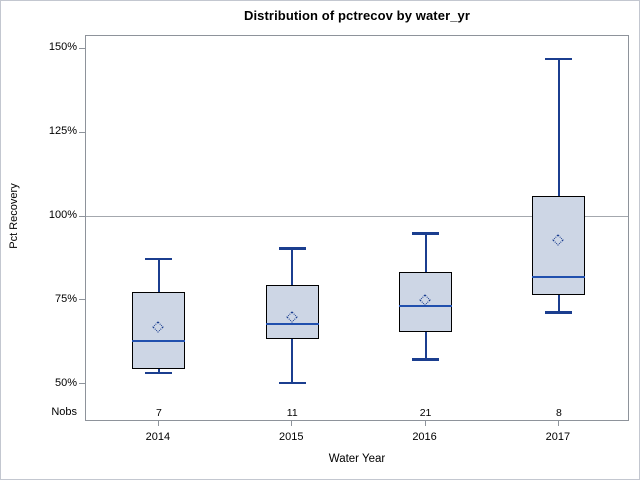 This screenshot has width=640, height=480. I want to click on nobs-row-label: Nobs, so click(64, 412).